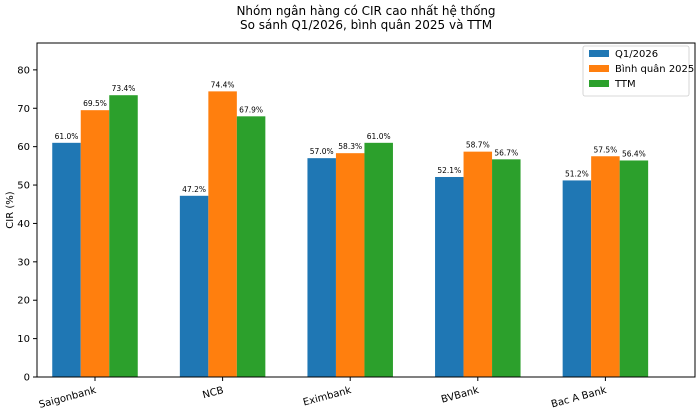  Describe the element at coordinates (506, 152) in the screenshot. I see `data-label: 56.7%` at that location.